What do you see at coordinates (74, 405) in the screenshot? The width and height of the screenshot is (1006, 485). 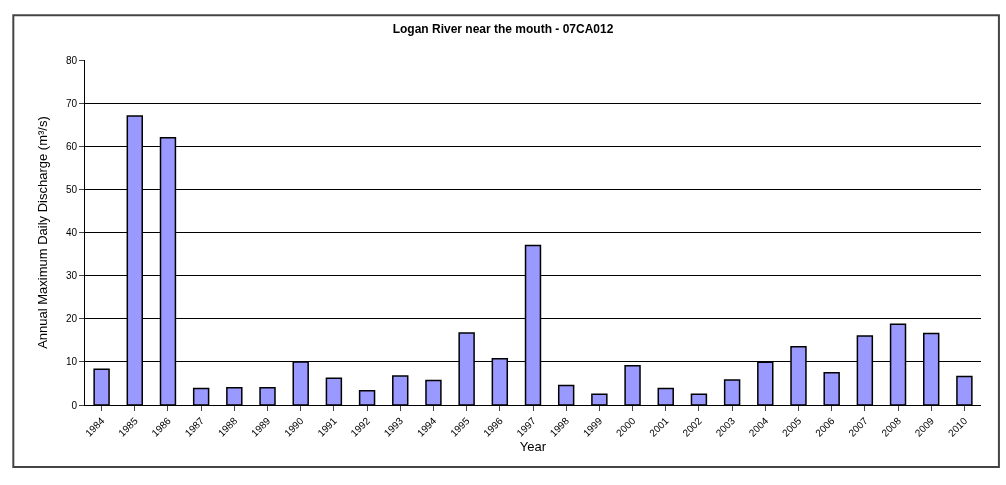 I see `y-tick-label: 0` at bounding box center [74, 405].